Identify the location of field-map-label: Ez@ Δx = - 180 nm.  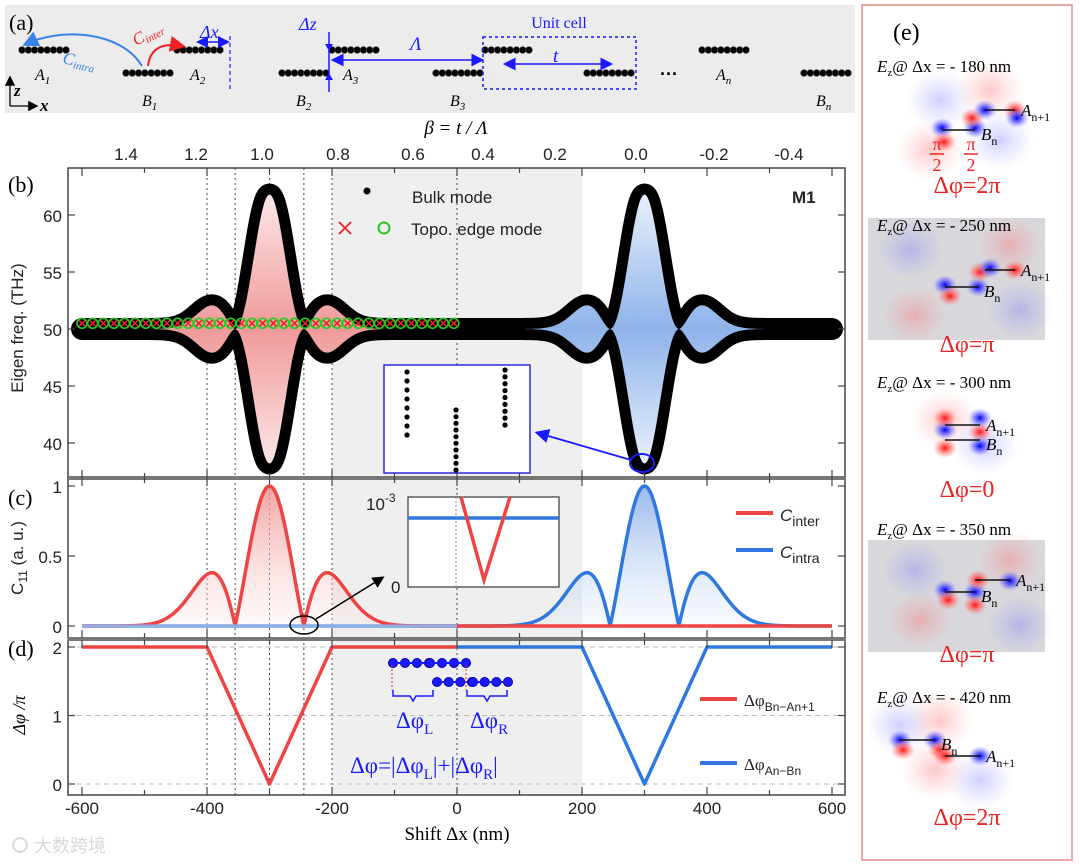
(943, 68).